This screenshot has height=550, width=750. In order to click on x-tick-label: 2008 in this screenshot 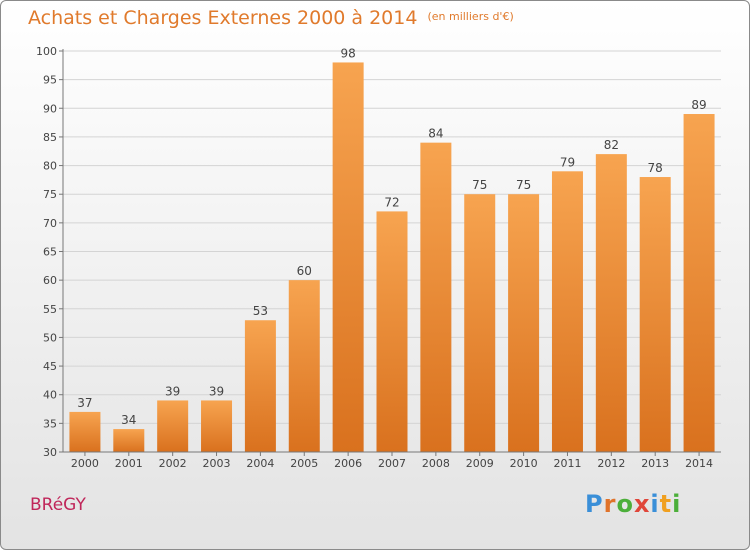, I will do `click(436, 463)`.